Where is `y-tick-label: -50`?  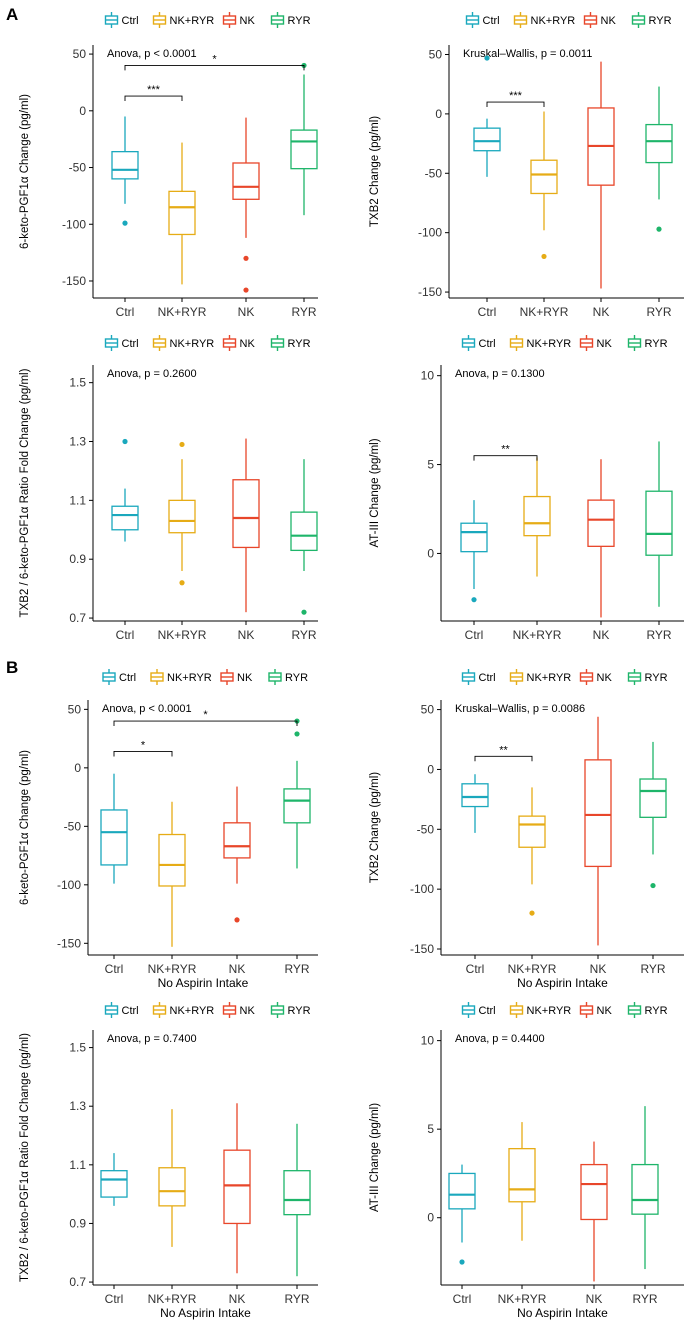
y-tick-label: -50 is located at coordinates (78, 168).